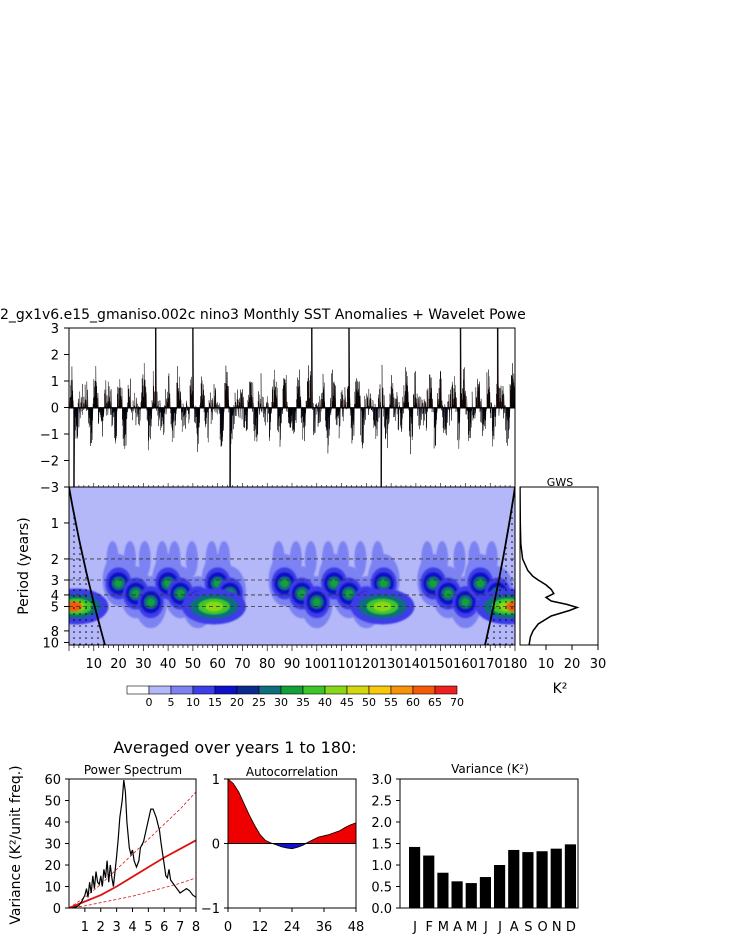  I want to click on gws-panel: GWS 10 20 30 K², so click(563, 586).